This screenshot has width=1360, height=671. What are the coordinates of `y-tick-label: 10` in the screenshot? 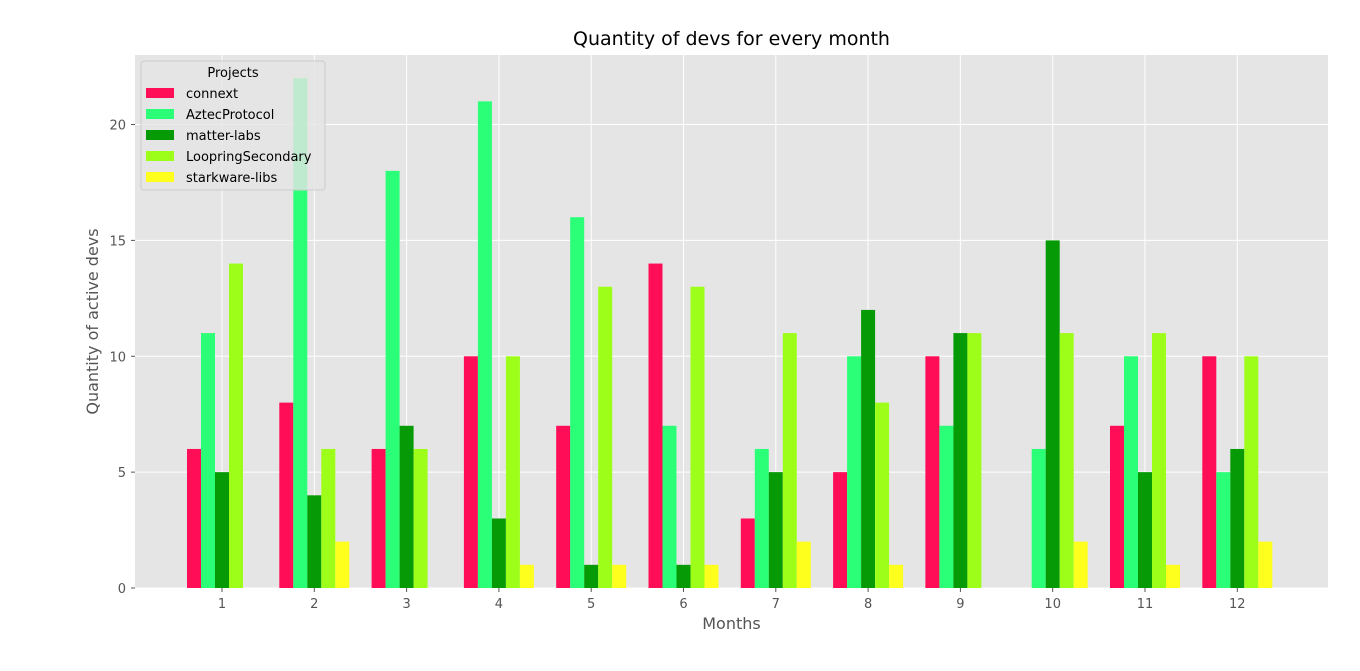 It's located at (117, 357).